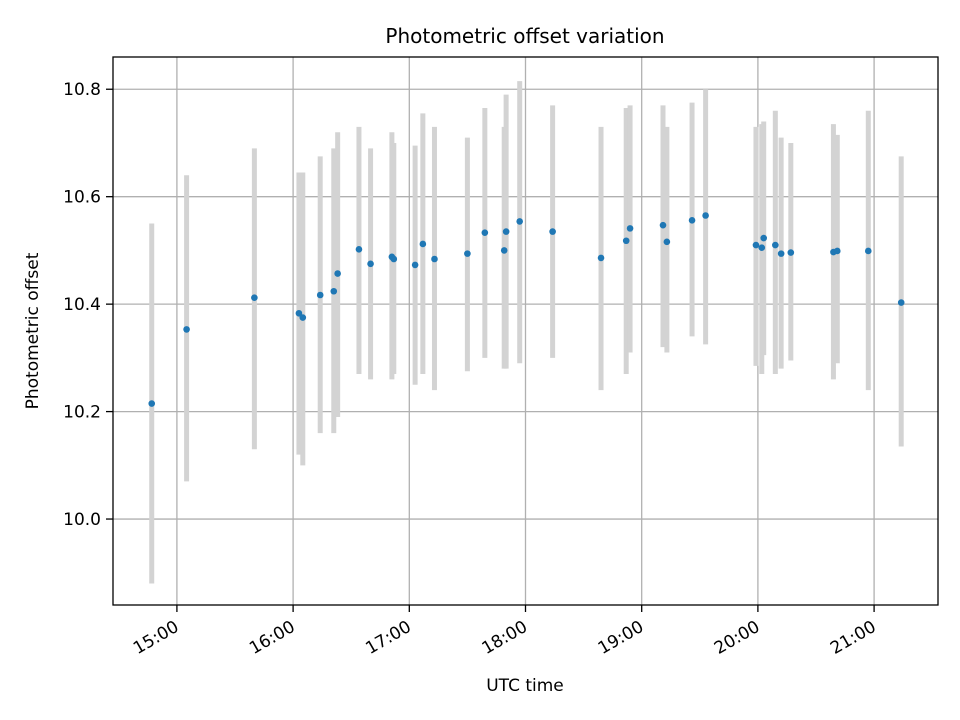  Describe the element at coordinates (82, 305) in the screenshot. I see `y-tick-label: 10.4` at that location.